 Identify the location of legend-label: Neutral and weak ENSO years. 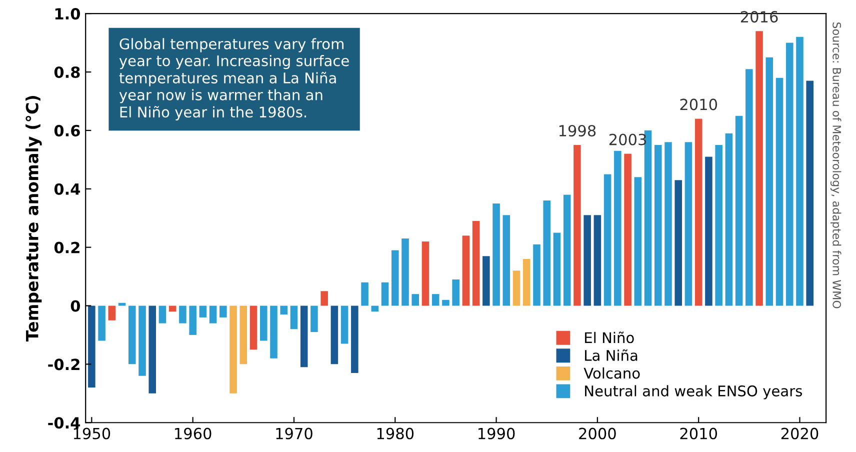
(693, 392).